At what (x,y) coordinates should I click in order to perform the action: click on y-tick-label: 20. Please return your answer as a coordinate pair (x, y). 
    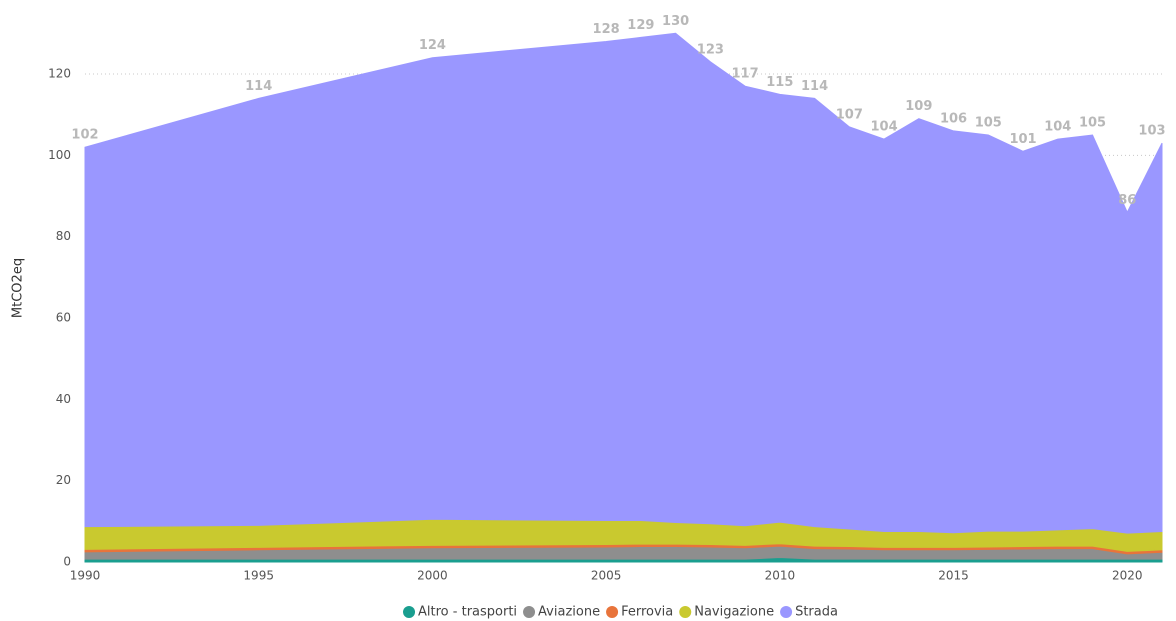
    Looking at the image, I should click on (63, 480).